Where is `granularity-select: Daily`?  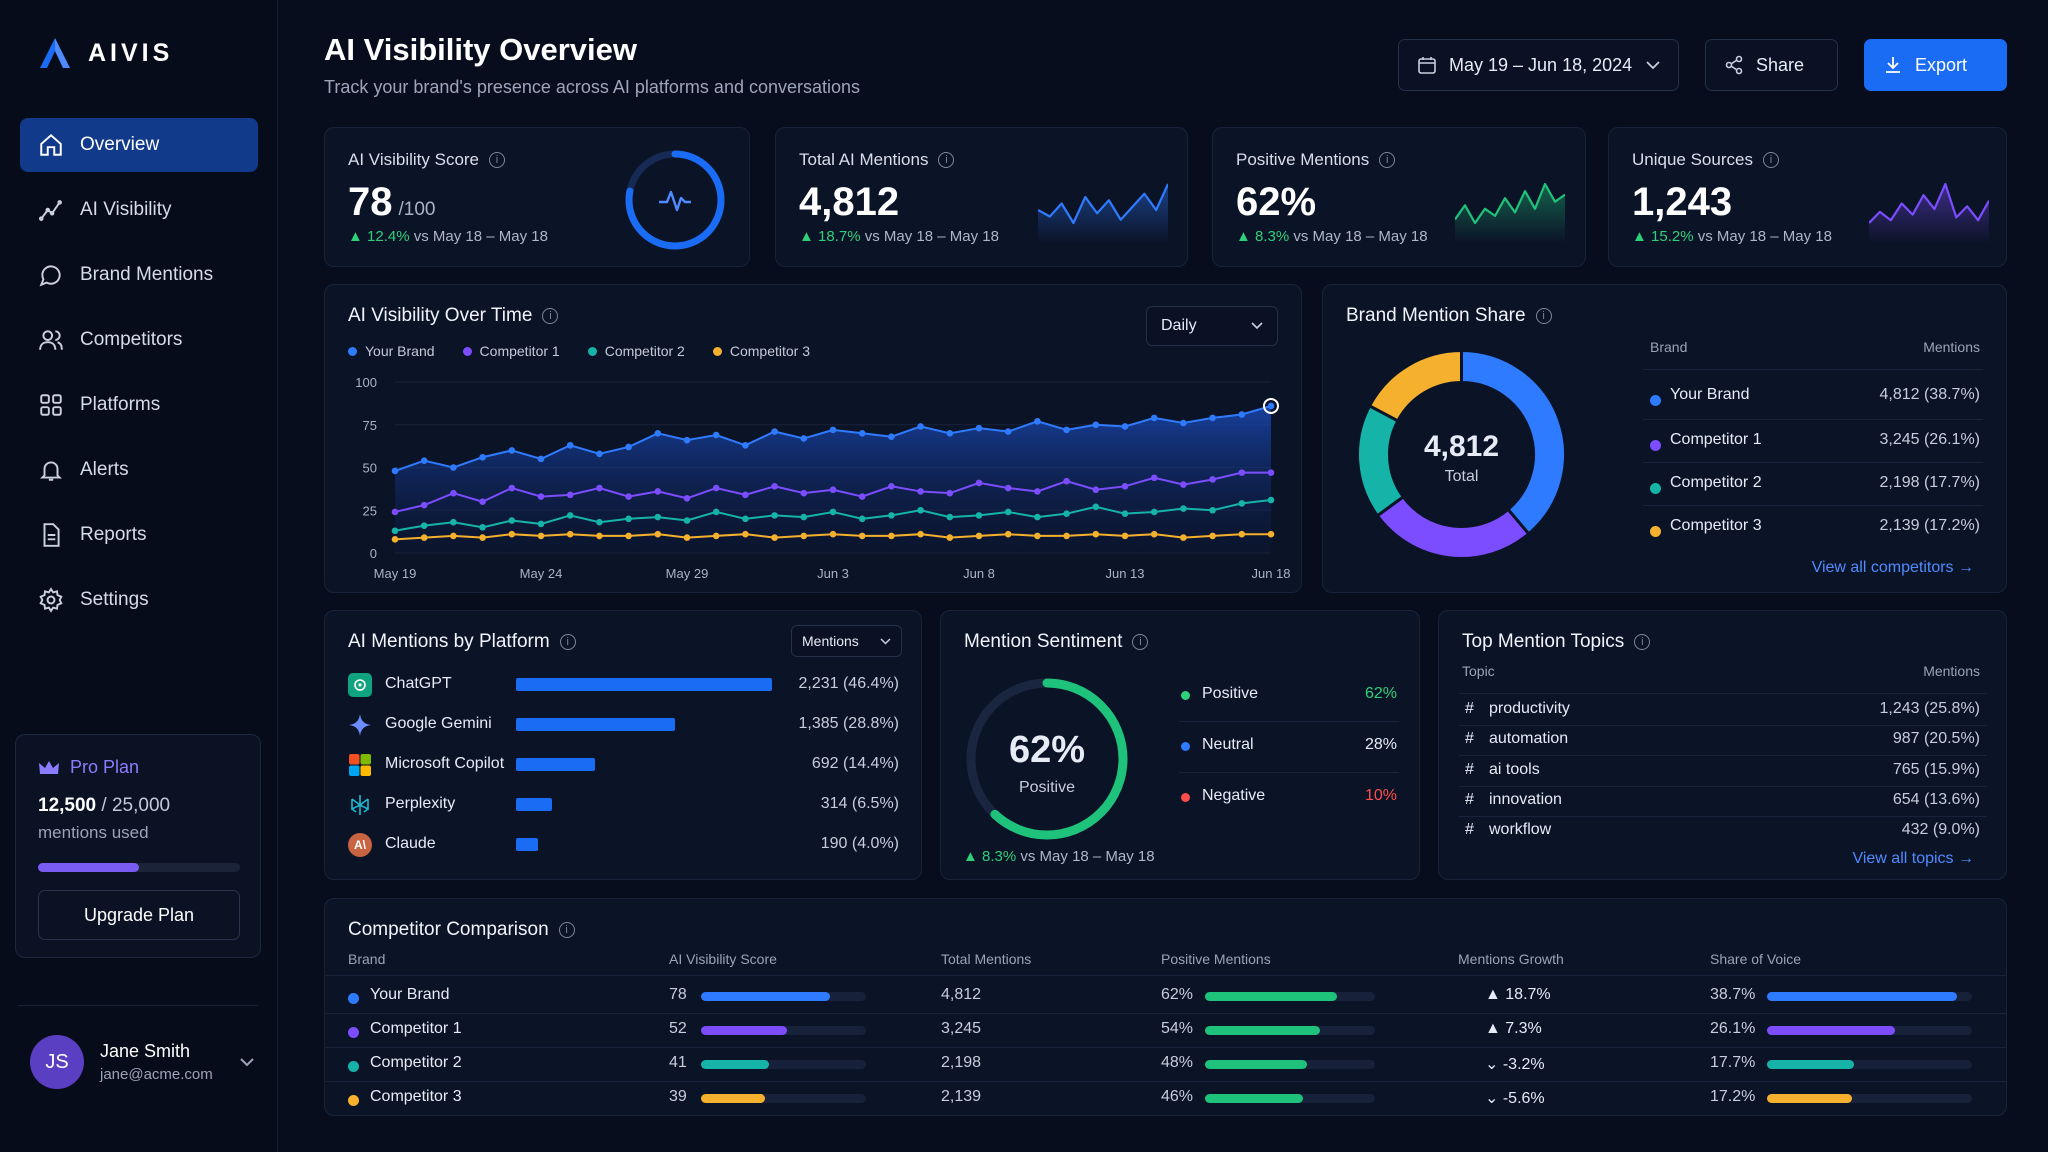
granularity-select: Daily is located at coordinates (1212, 326).